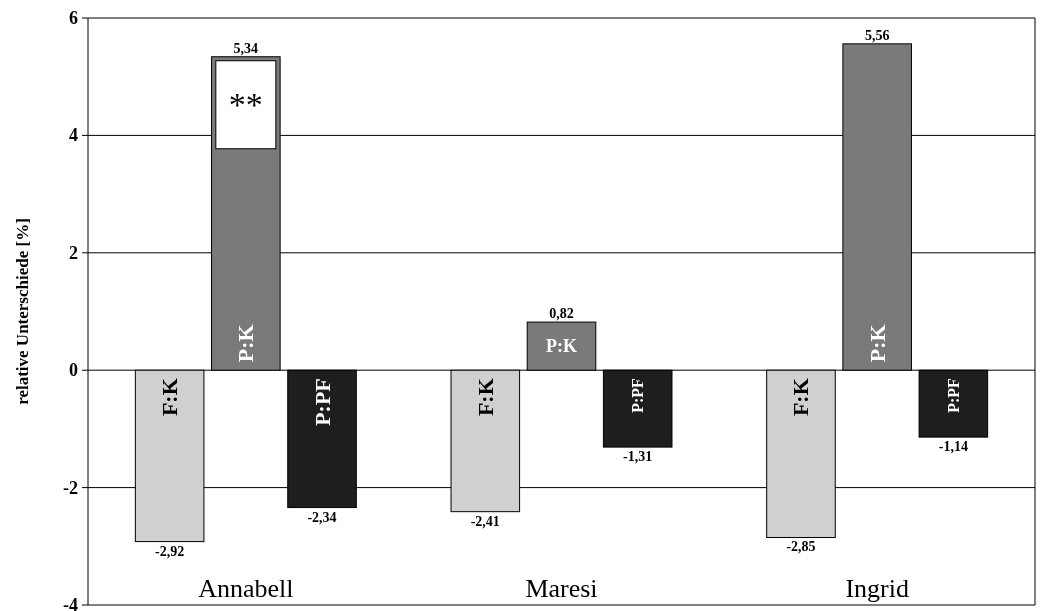 The height and width of the screenshot is (611, 1059). What do you see at coordinates (877, 35) in the screenshot?
I see `data-label: 5,56` at bounding box center [877, 35].